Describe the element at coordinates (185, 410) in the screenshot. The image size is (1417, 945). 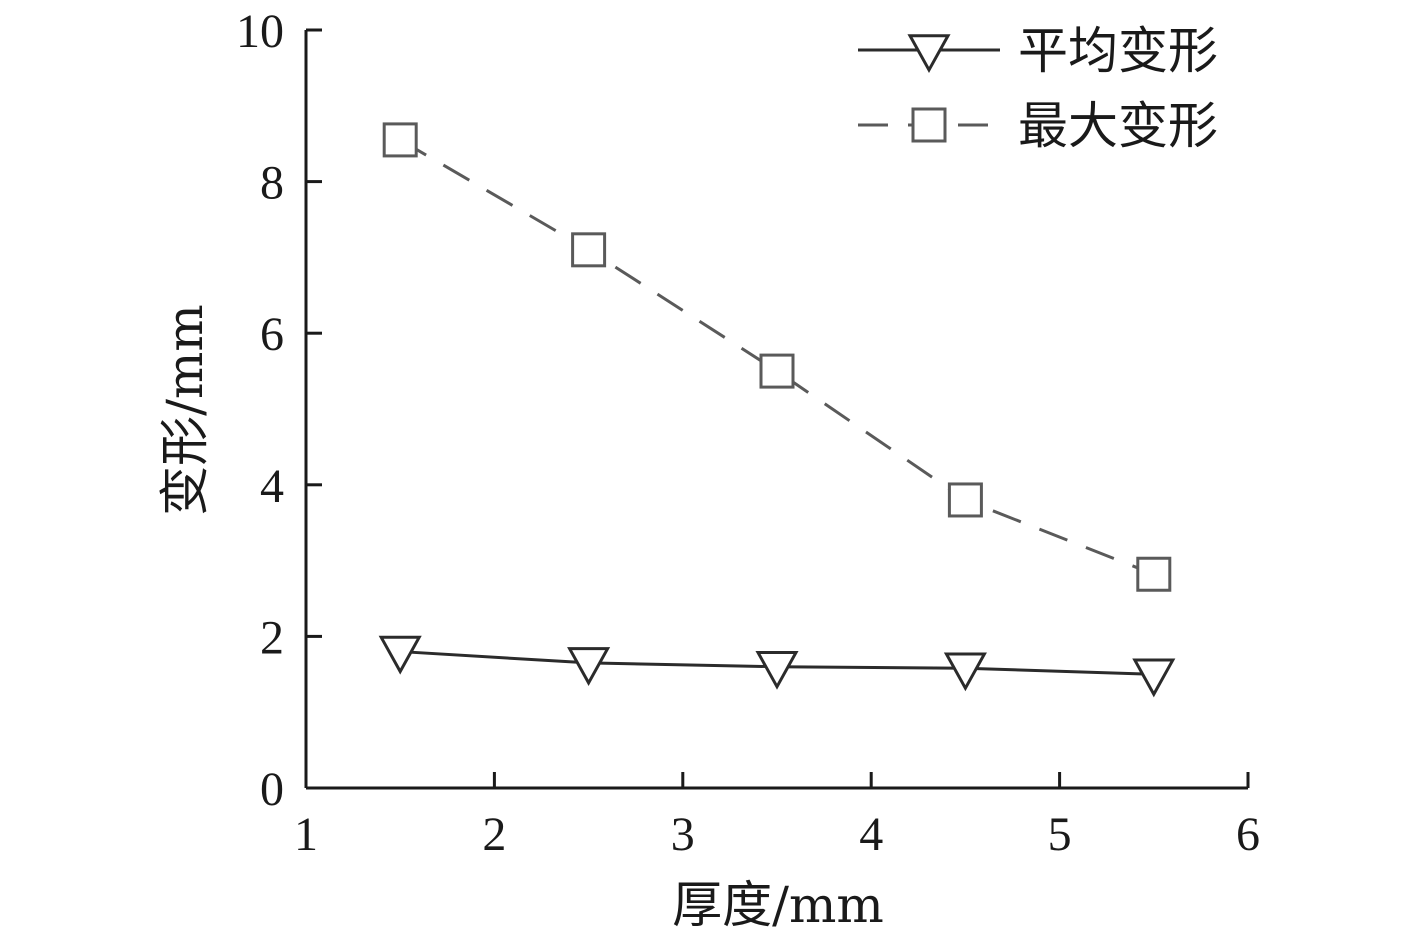
I see `y-axis-title: 变形/mm` at that location.